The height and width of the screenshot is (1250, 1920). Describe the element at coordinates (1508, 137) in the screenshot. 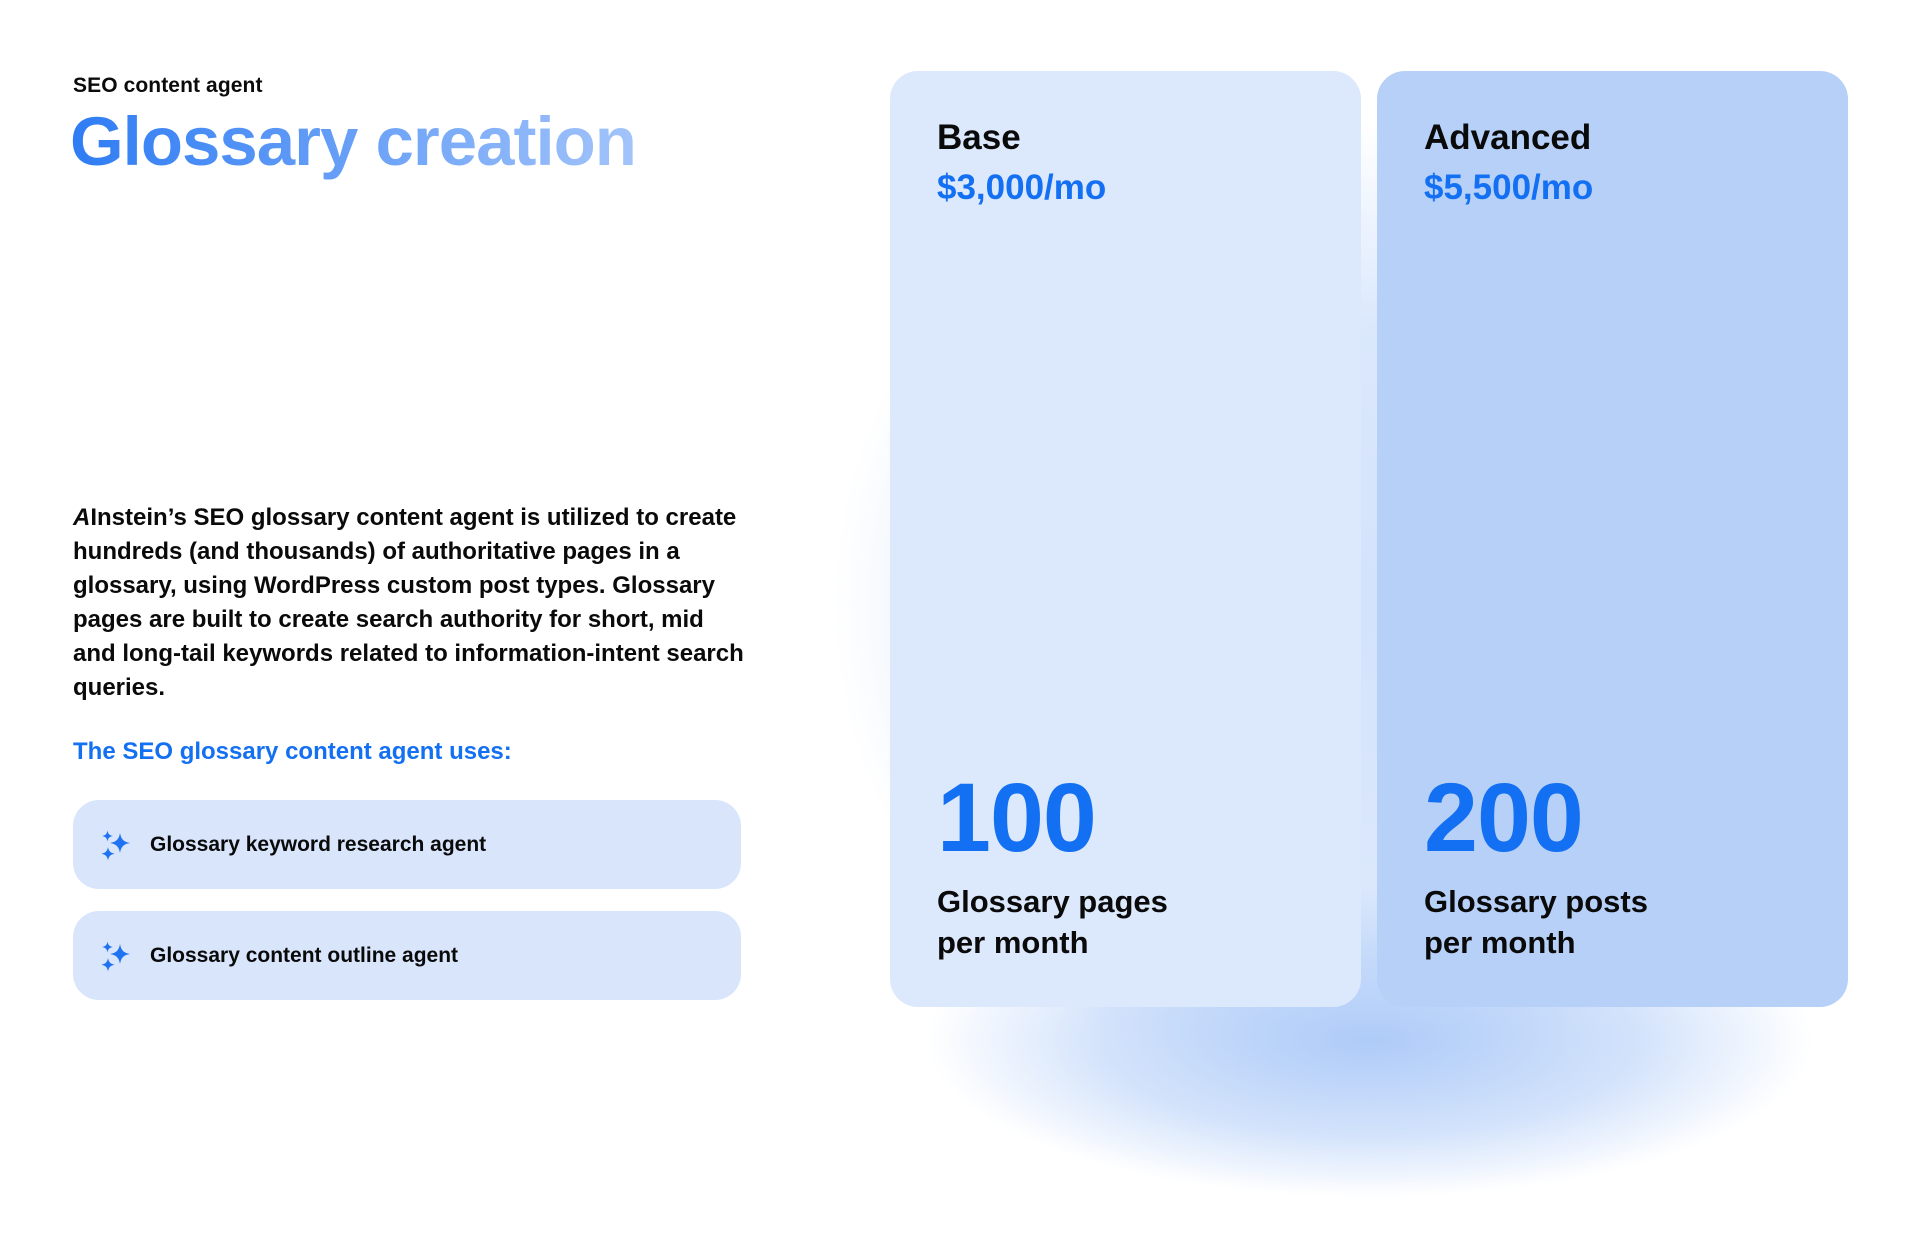

I see `plan-name: Advanced` at that location.